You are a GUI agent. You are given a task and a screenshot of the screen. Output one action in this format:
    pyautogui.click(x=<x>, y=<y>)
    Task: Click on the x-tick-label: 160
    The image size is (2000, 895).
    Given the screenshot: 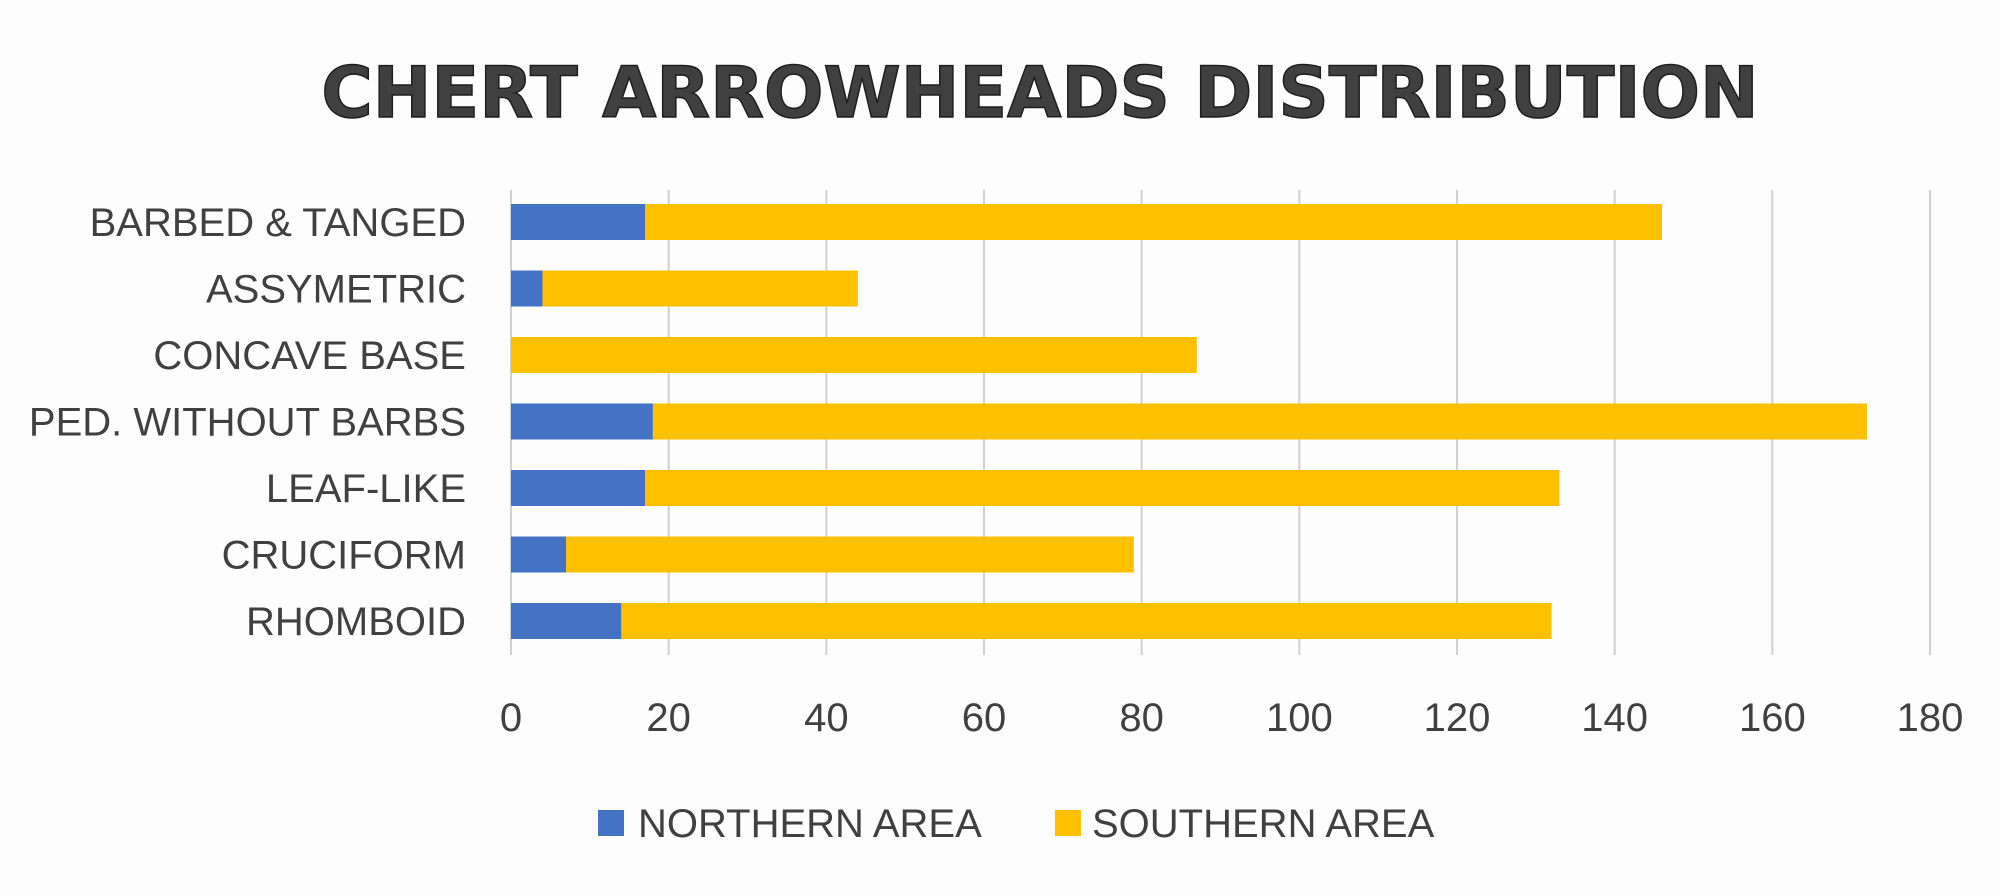 What is the action you would take?
    pyautogui.click(x=1772, y=718)
    